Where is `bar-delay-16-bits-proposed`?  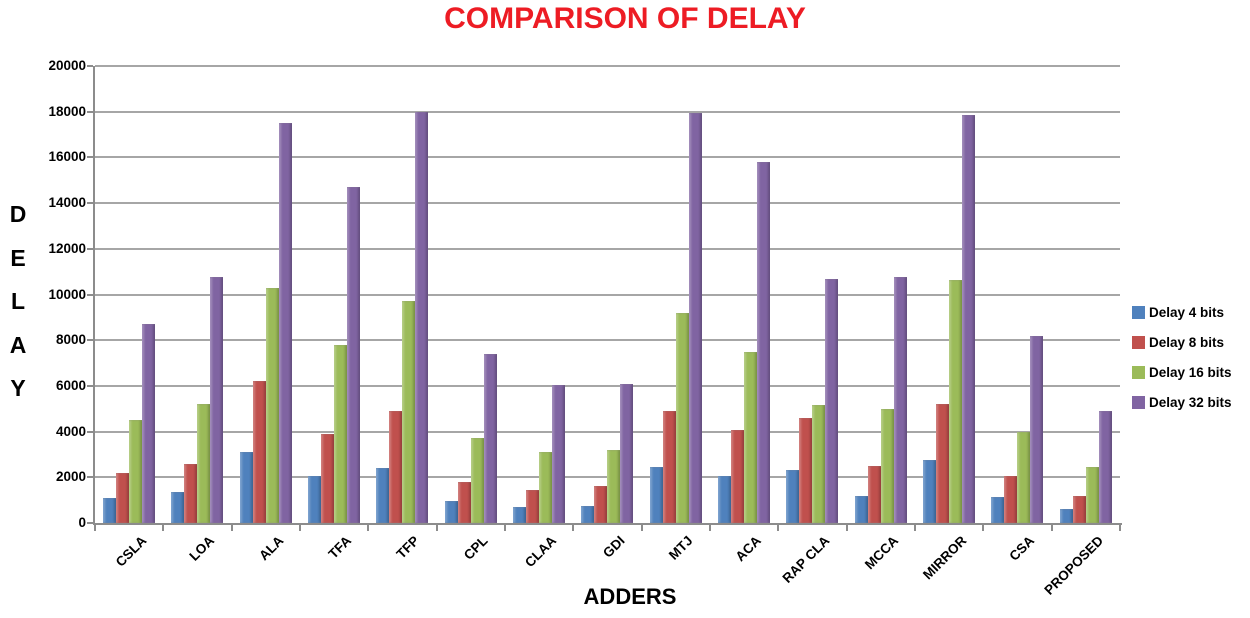
bar-delay-16-bits-proposed is located at coordinates (1092, 495).